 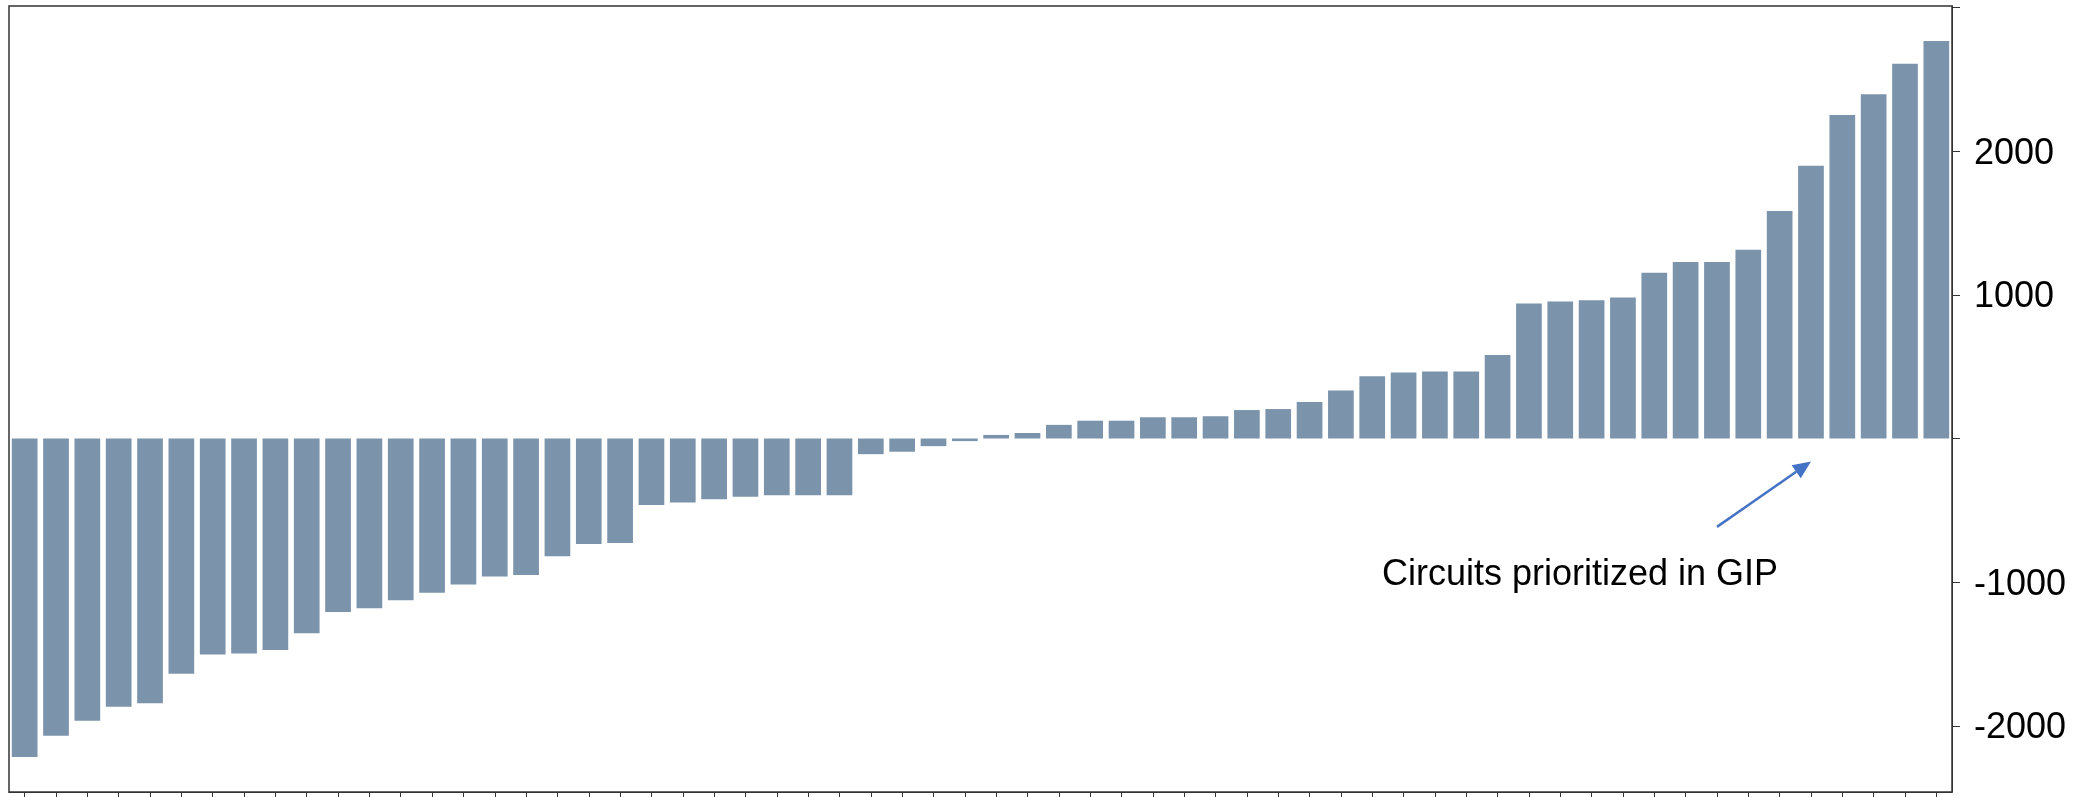 What do you see at coordinates (2014, 295) in the screenshot?
I see `y-tick-label: 1000` at bounding box center [2014, 295].